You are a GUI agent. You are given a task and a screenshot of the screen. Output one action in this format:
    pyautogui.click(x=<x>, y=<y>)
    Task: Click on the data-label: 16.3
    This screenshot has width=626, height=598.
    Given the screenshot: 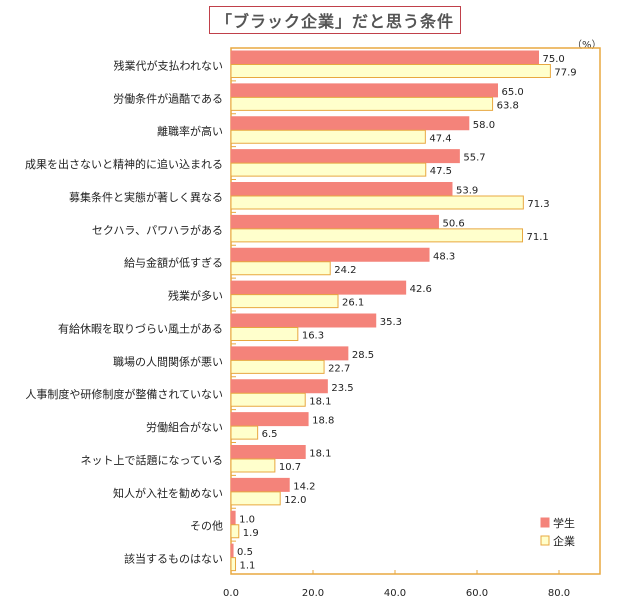 What is the action you would take?
    pyautogui.click(x=313, y=336)
    